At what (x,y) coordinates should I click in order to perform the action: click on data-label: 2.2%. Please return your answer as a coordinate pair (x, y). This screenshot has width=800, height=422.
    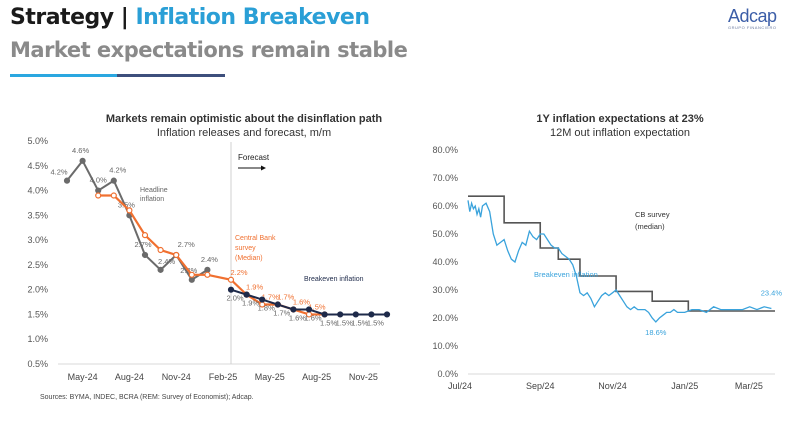
    Looking at the image, I should click on (238, 272).